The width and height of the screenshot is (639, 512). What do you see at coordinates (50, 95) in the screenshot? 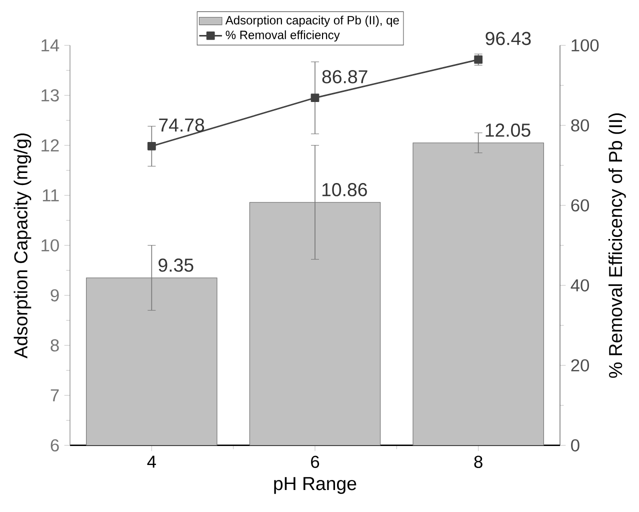
I see `y-tick-label: 13` at bounding box center [50, 95].